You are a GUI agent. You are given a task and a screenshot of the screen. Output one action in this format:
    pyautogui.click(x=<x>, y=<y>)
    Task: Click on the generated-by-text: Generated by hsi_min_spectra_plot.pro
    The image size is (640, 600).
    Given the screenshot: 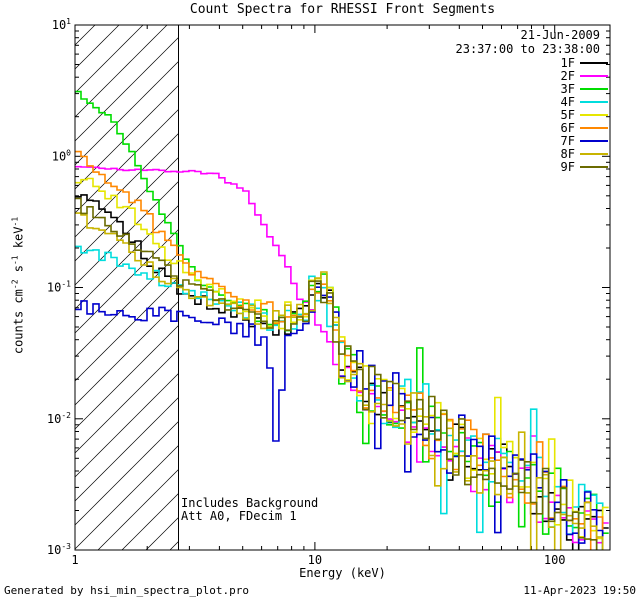 What is the action you would take?
    pyautogui.click(x=127, y=590)
    